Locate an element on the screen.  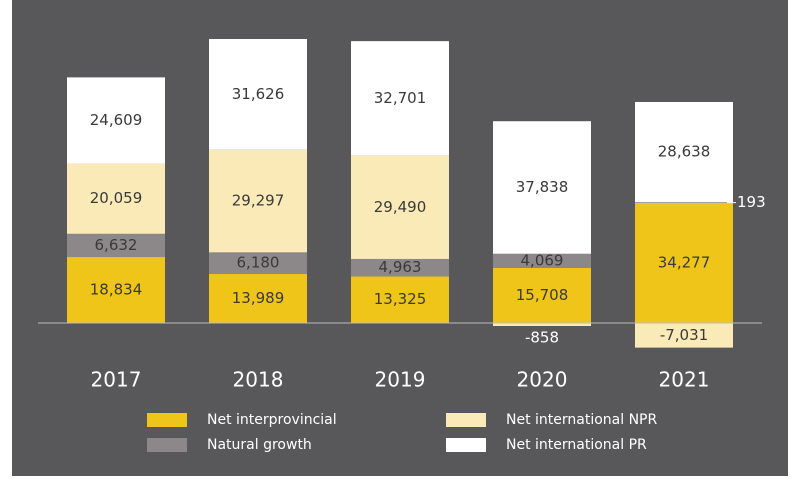
value-label: 13,325 is located at coordinates (400, 299).